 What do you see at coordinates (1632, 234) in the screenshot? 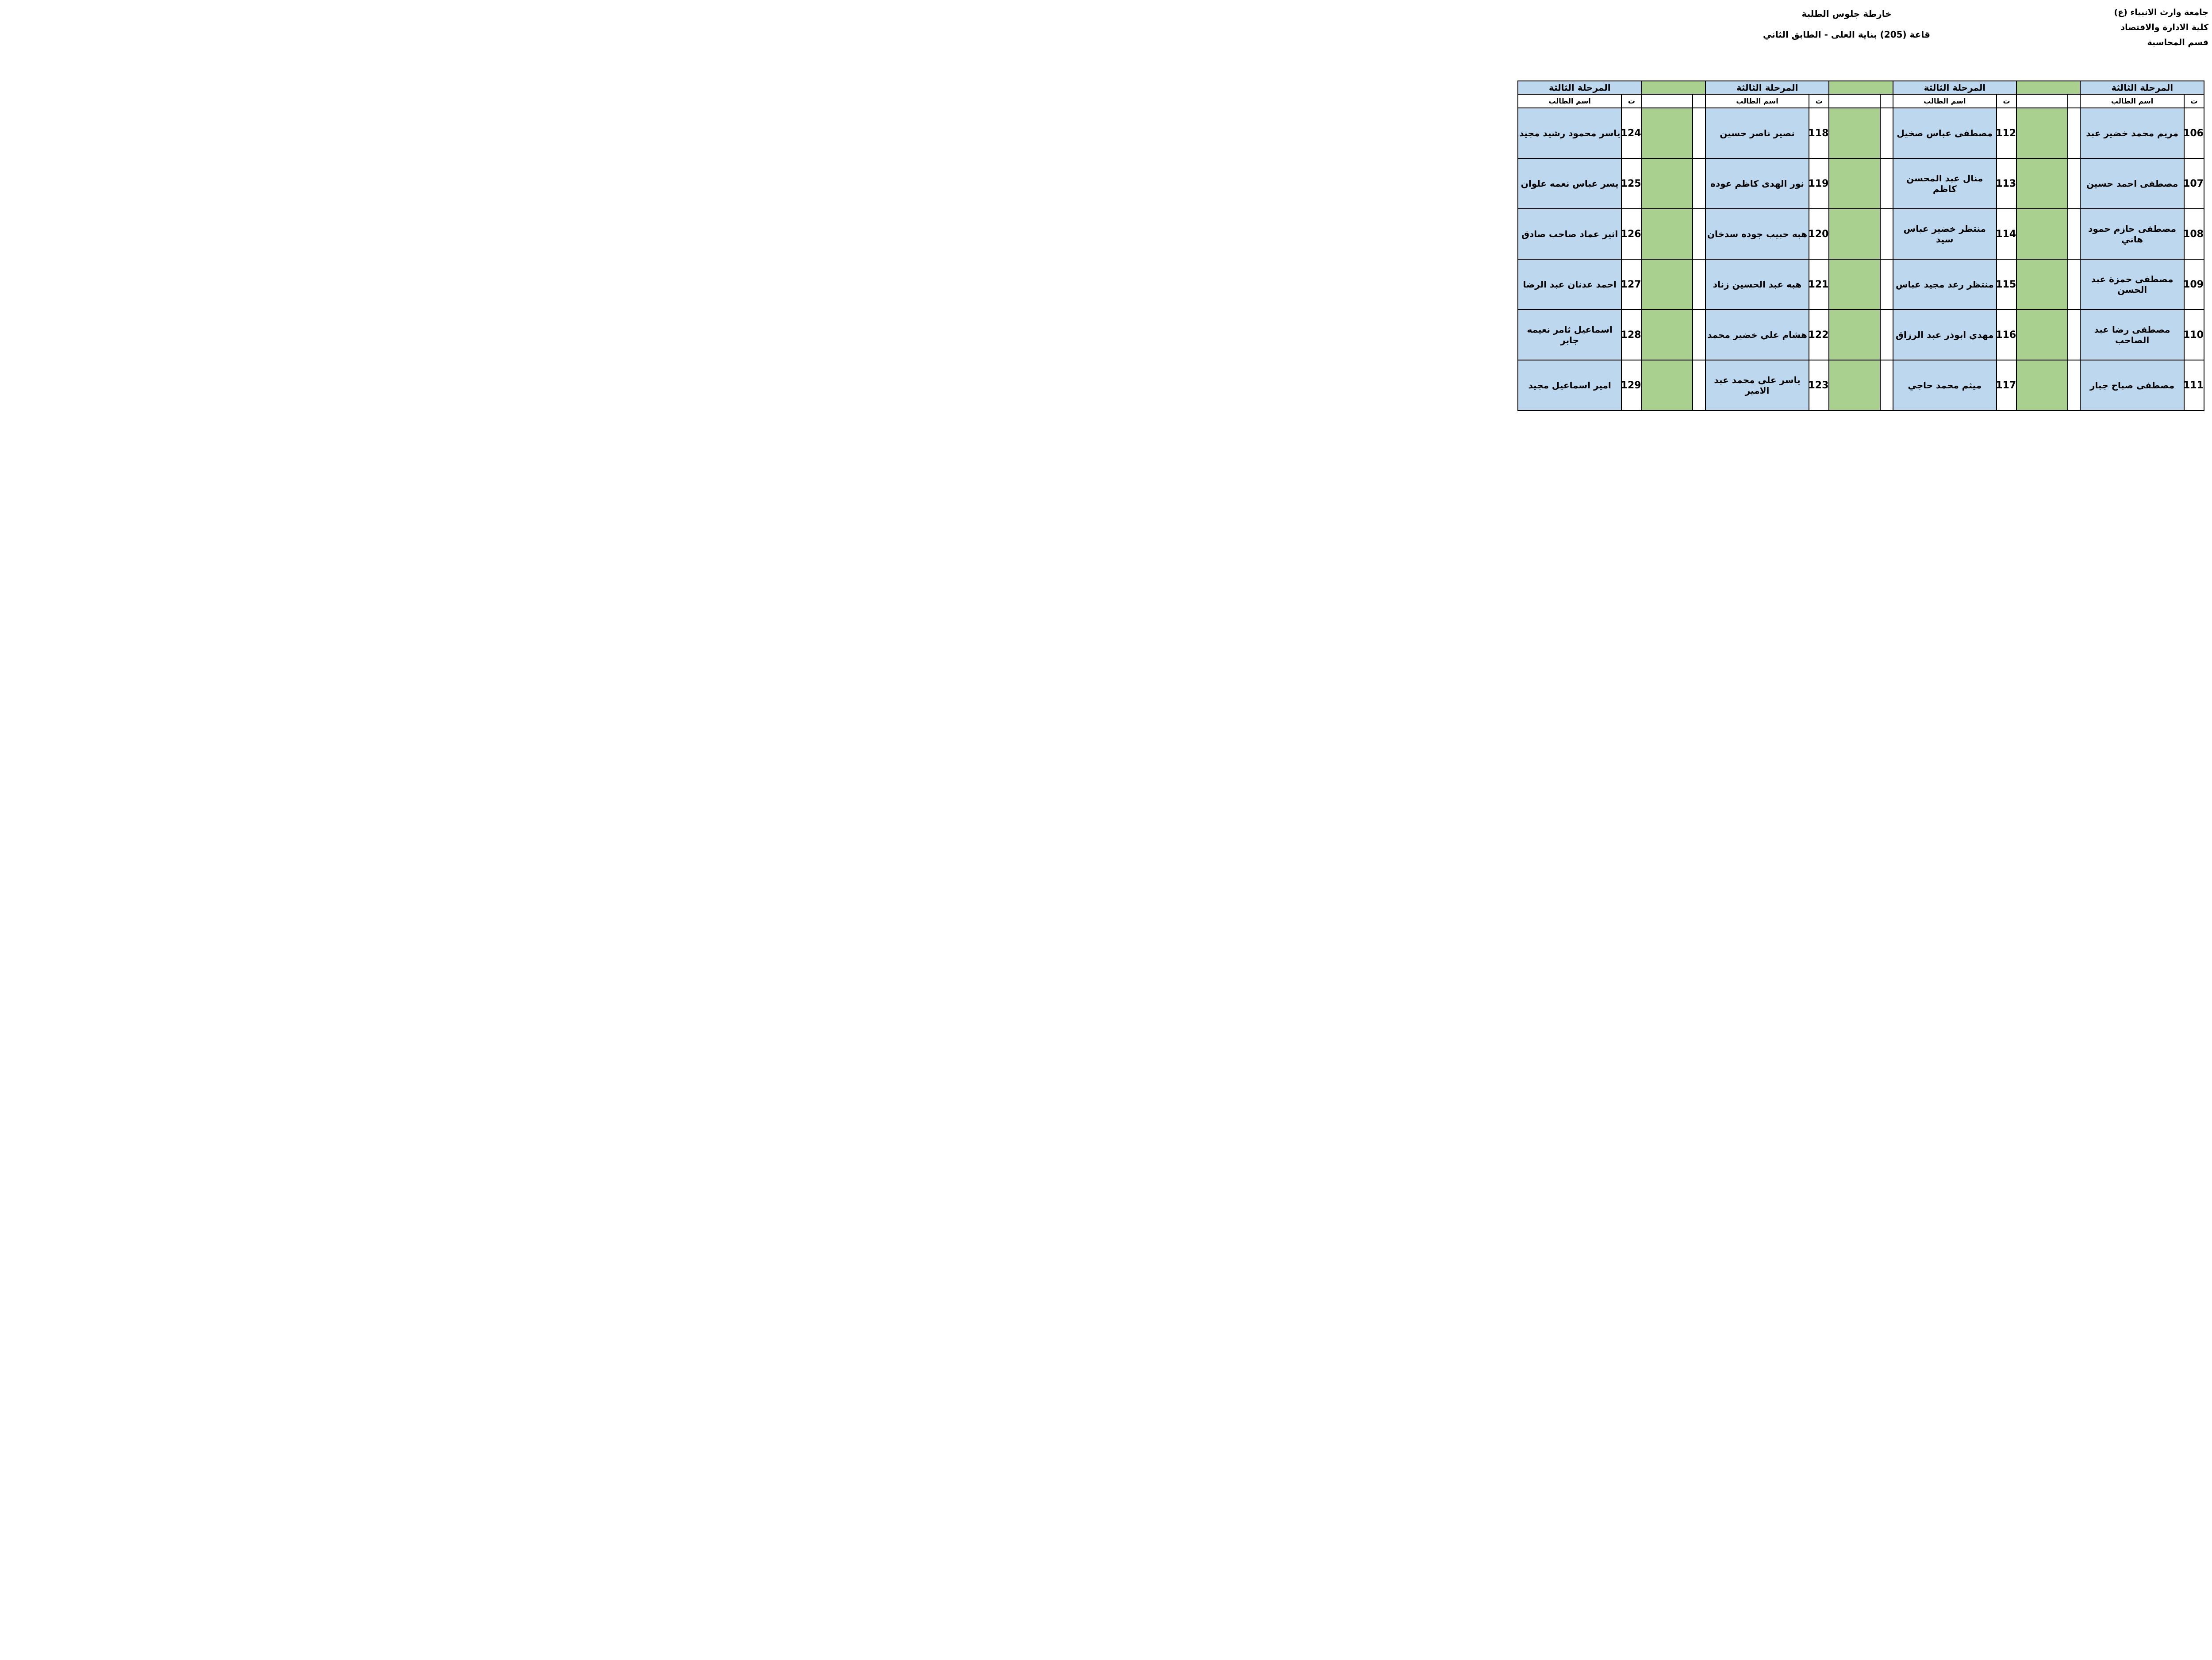
I see `student-number-cell: 126` at bounding box center [1632, 234].